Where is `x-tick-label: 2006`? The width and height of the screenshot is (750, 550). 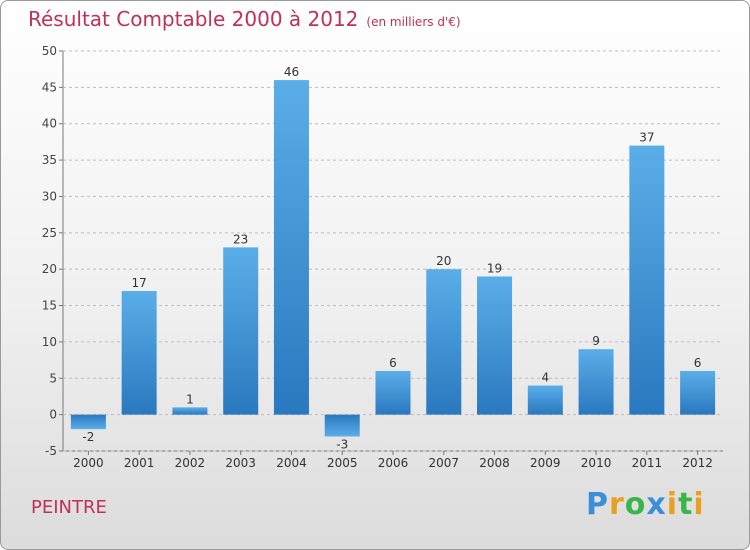 x-tick-label: 2006 is located at coordinates (393, 463).